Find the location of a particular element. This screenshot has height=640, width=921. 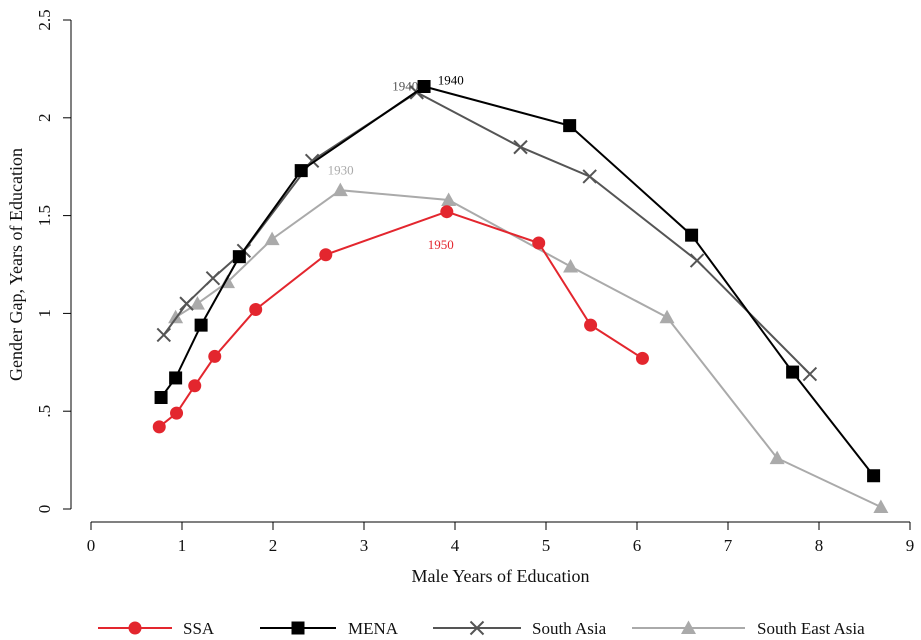

y-tick-label: .5 is located at coordinates (44, 411).